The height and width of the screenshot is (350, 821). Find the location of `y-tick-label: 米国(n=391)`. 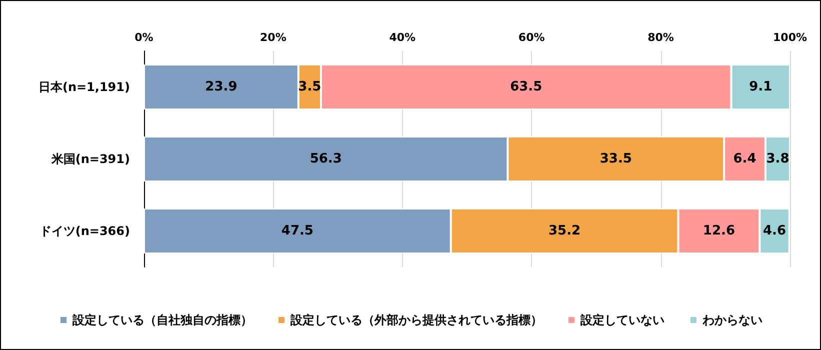

y-tick-label: 米国(n=391) is located at coordinates (90, 159).